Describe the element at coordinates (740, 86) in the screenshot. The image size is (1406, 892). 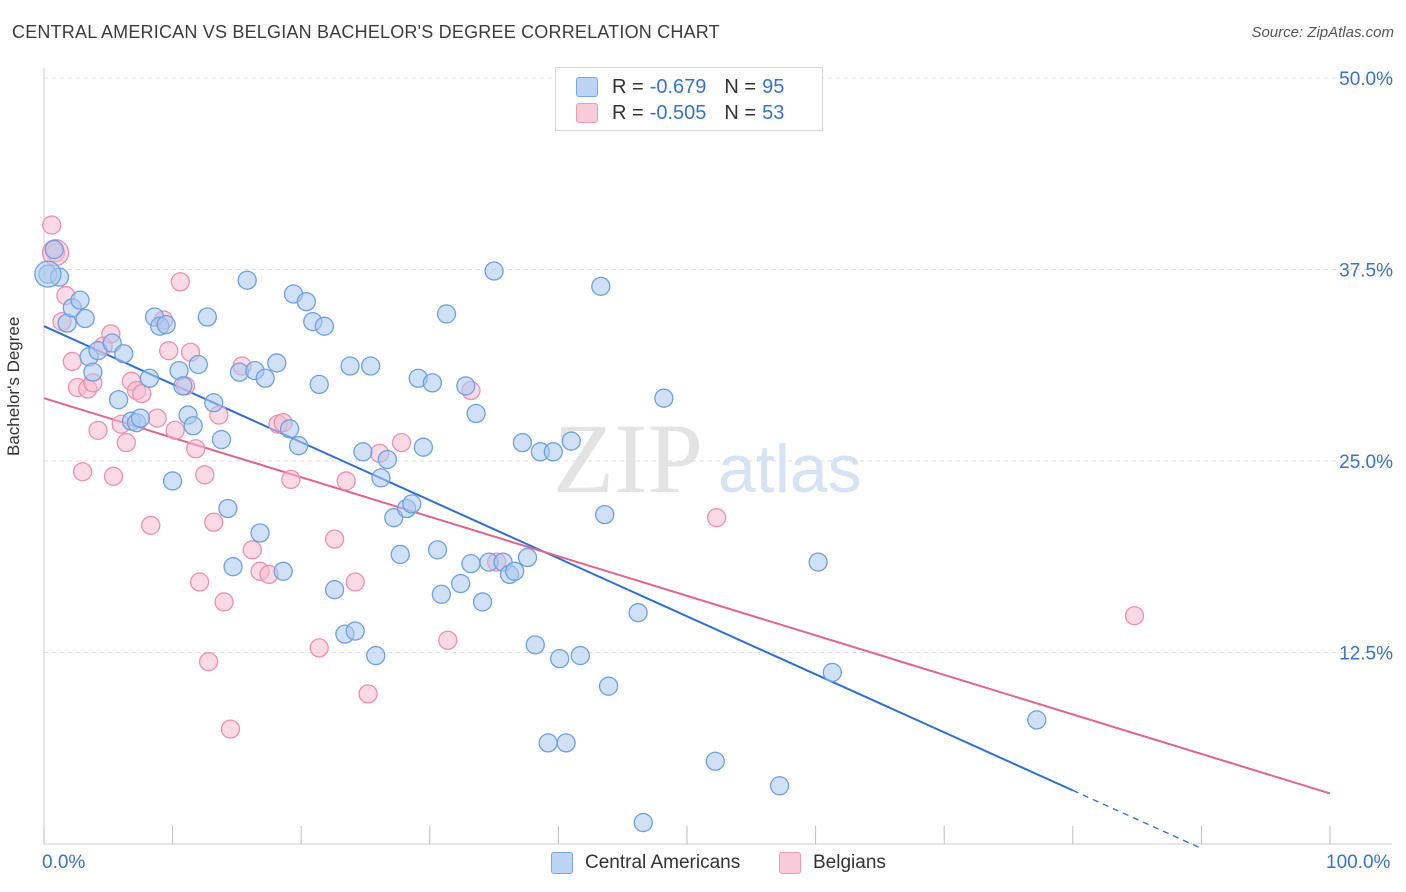
I see `n-label: N =` at that location.